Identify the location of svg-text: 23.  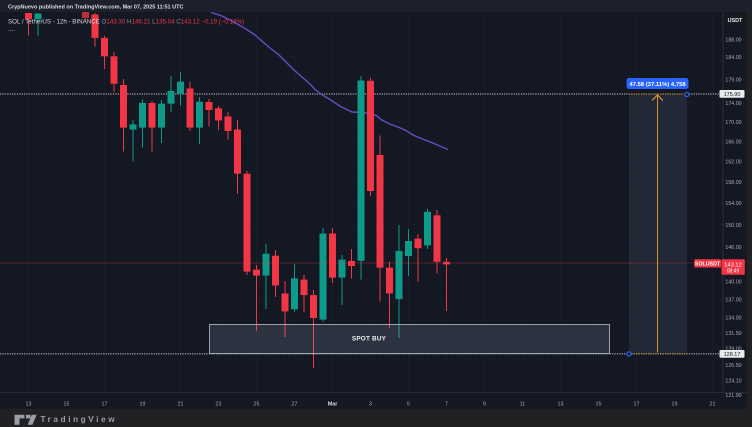
(219, 405).